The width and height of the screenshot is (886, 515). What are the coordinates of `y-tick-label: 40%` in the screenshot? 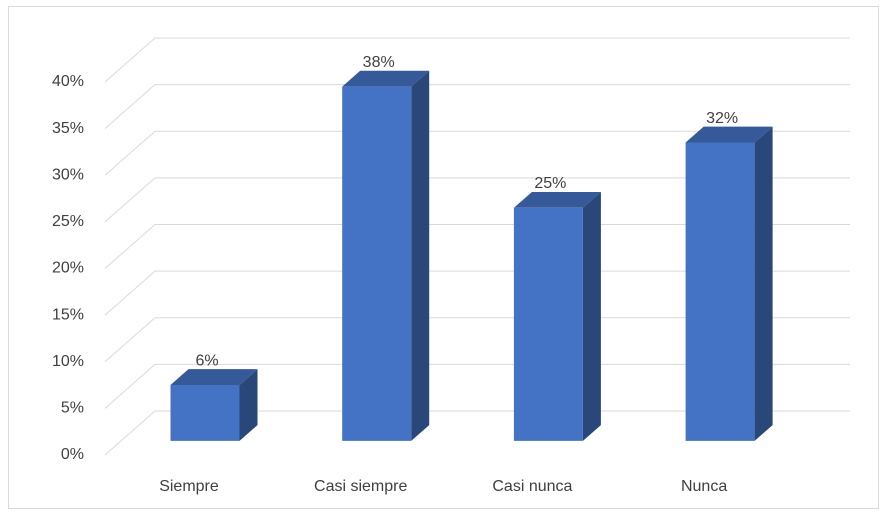 It's located at (68, 81).